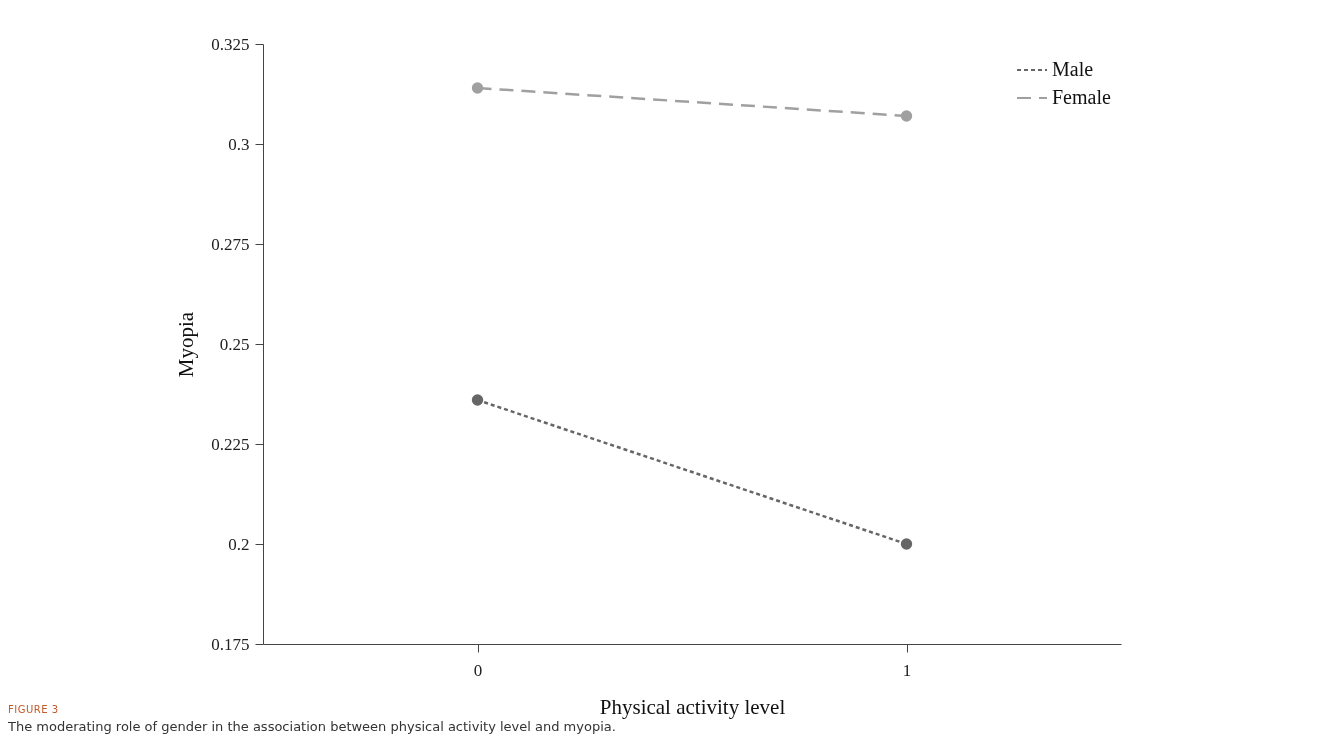 The width and height of the screenshot is (1328, 747). Describe the element at coordinates (230, 444) in the screenshot. I see `y-tick-label: 0.225` at that location.